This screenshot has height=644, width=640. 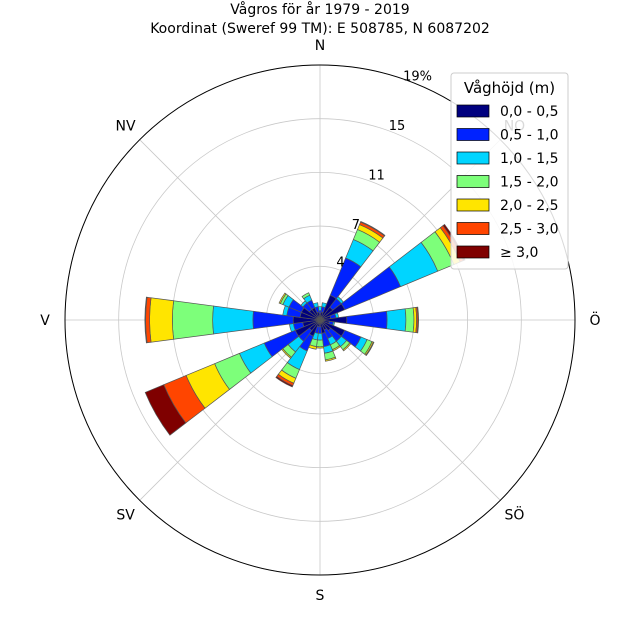 I want to click on bar-dir345-bin2, so click(x=315, y=305).